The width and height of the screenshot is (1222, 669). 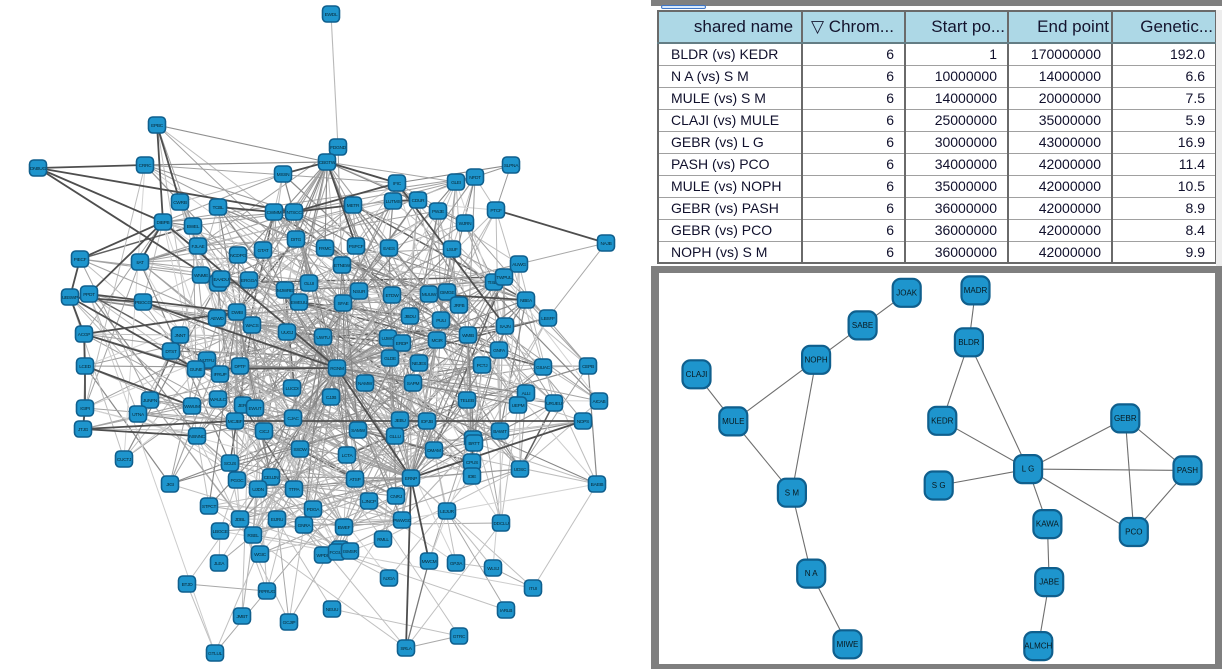 I want to click on svg-text: CICJ, so click(x=264, y=432).